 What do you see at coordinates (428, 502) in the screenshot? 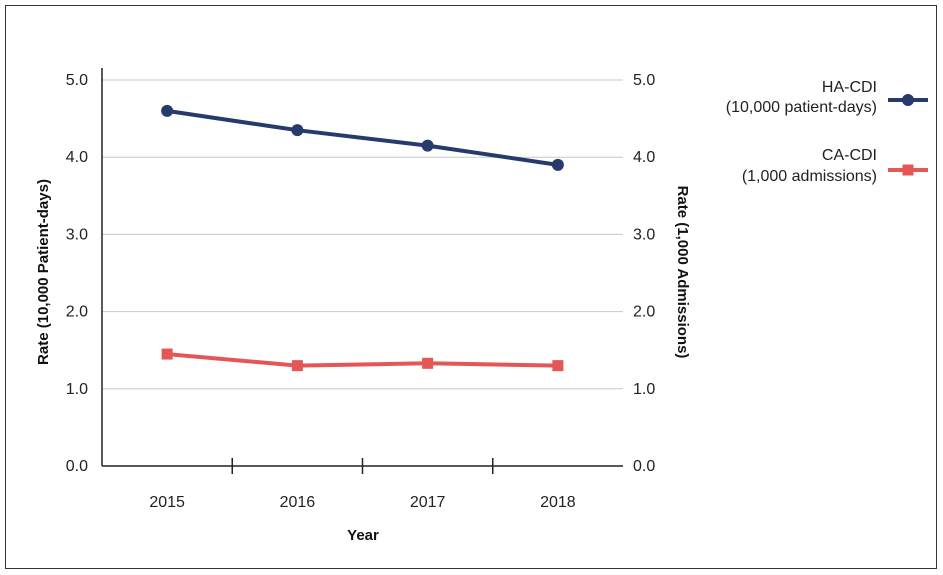
I see `x-tick-label: 2017` at bounding box center [428, 502].